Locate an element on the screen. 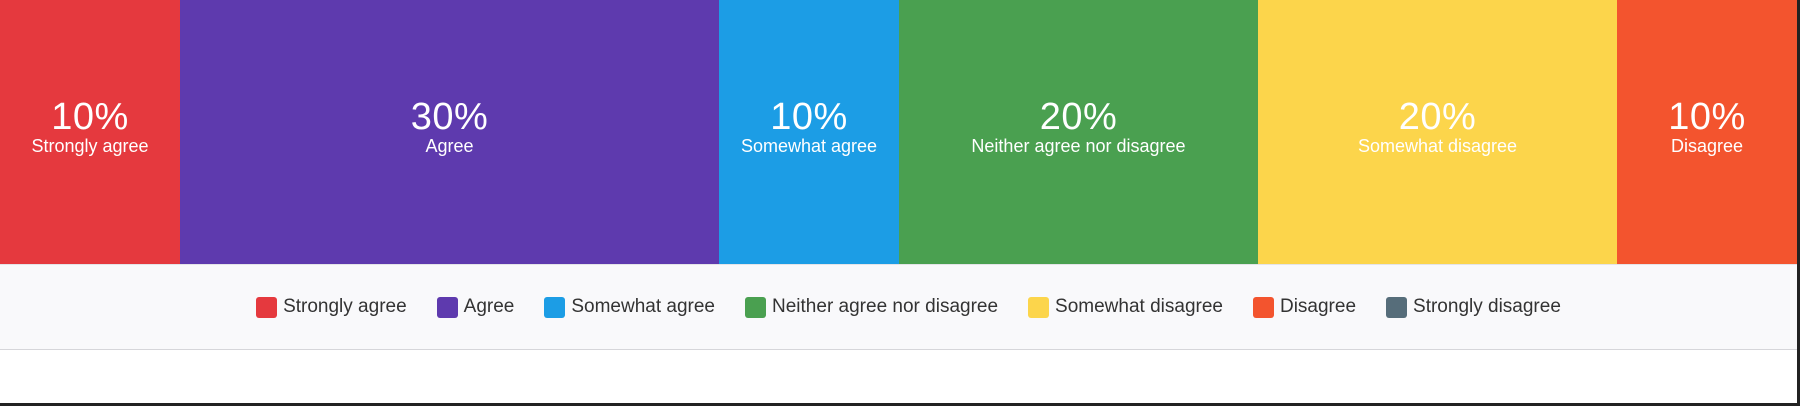 Image resolution: width=1800 pixels, height=406 pixels. legend-label: Strongly disagree is located at coordinates (1487, 306).